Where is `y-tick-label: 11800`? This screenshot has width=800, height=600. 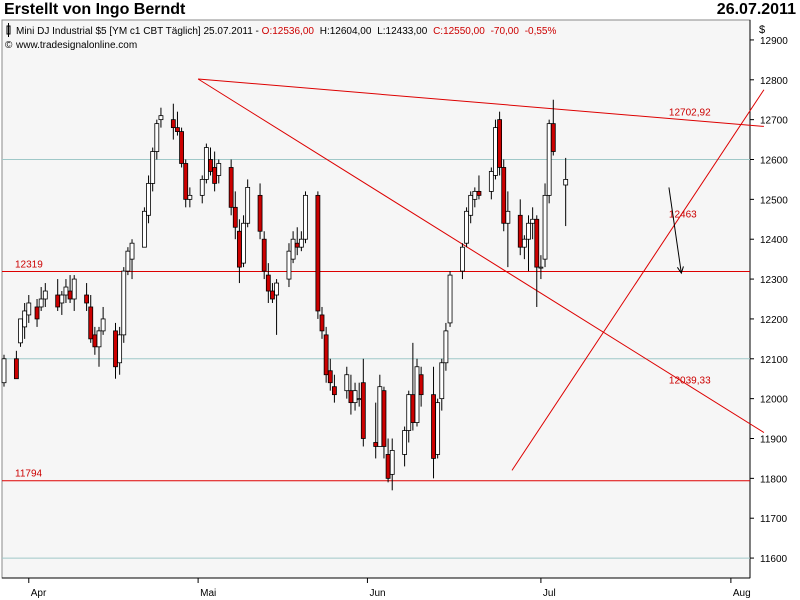
y-tick-label: 11800 is located at coordinates (774, 479).